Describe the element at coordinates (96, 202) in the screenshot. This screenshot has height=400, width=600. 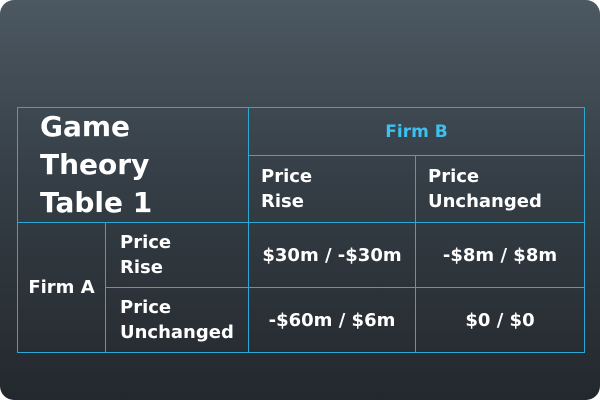
I see `table-title-line2: Table 1` at that location.